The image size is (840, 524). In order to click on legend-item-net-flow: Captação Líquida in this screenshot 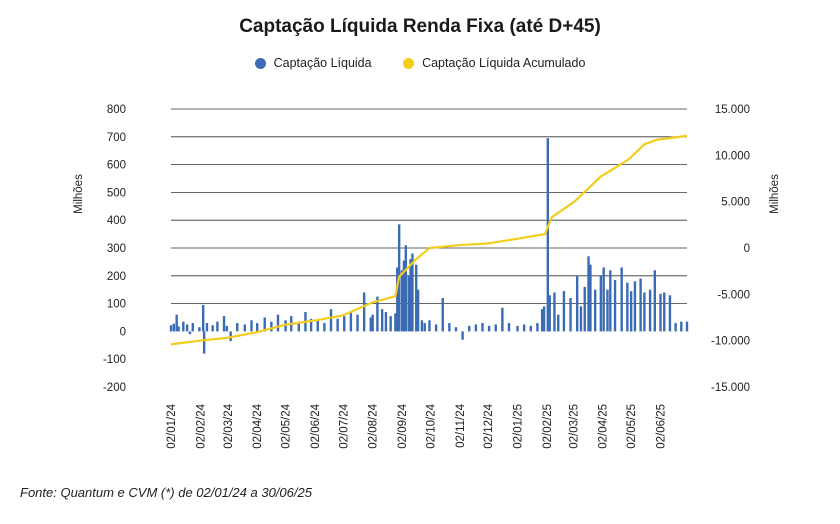, I will do `click(313, 63)`.